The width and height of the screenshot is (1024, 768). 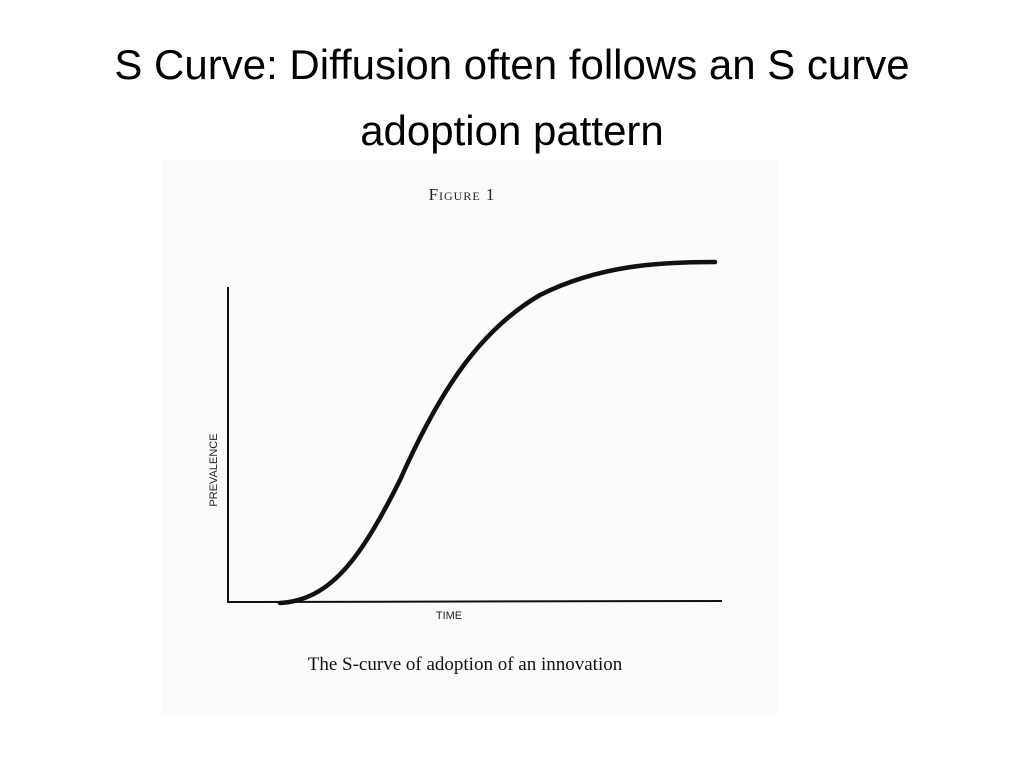 I want to click on x-axis-label: TIME, so click(x=449, y=616).